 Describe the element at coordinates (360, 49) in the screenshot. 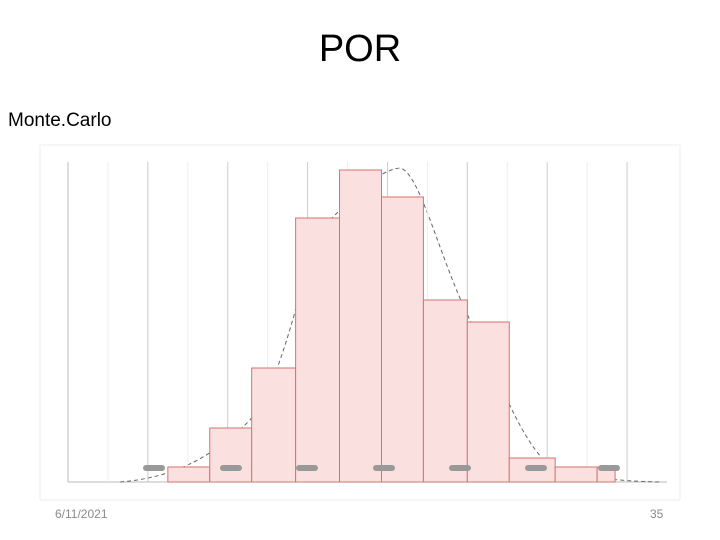

I see `slide-title: POR` at that location.